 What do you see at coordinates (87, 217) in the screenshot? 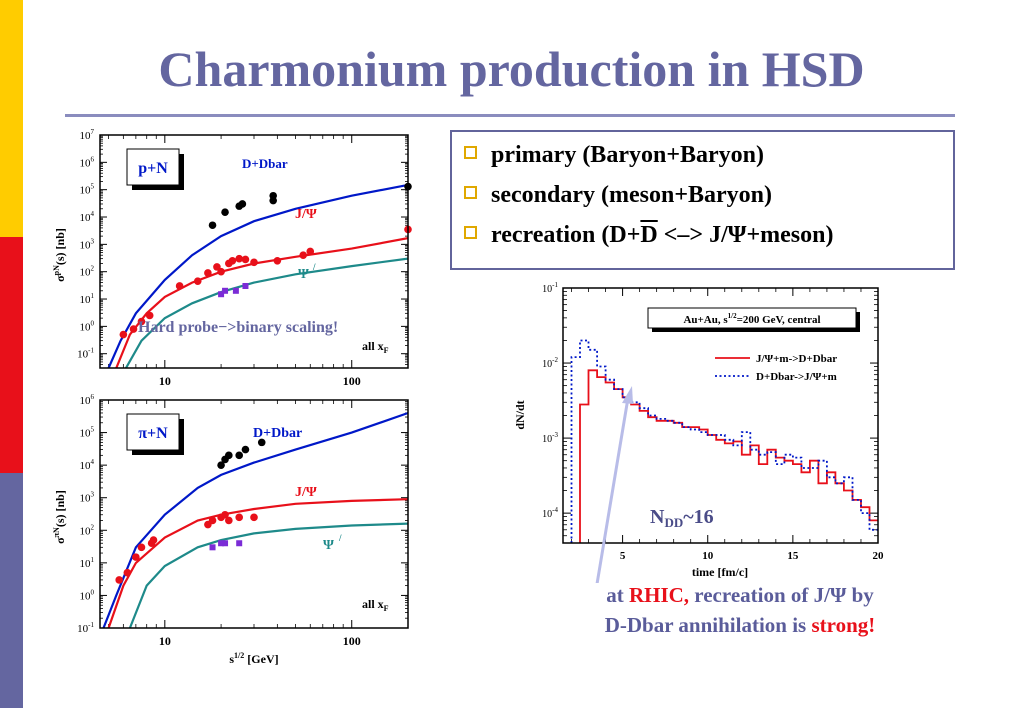
I see `pN-ytick-label: 10⁴` at bounding box center [87, 217].